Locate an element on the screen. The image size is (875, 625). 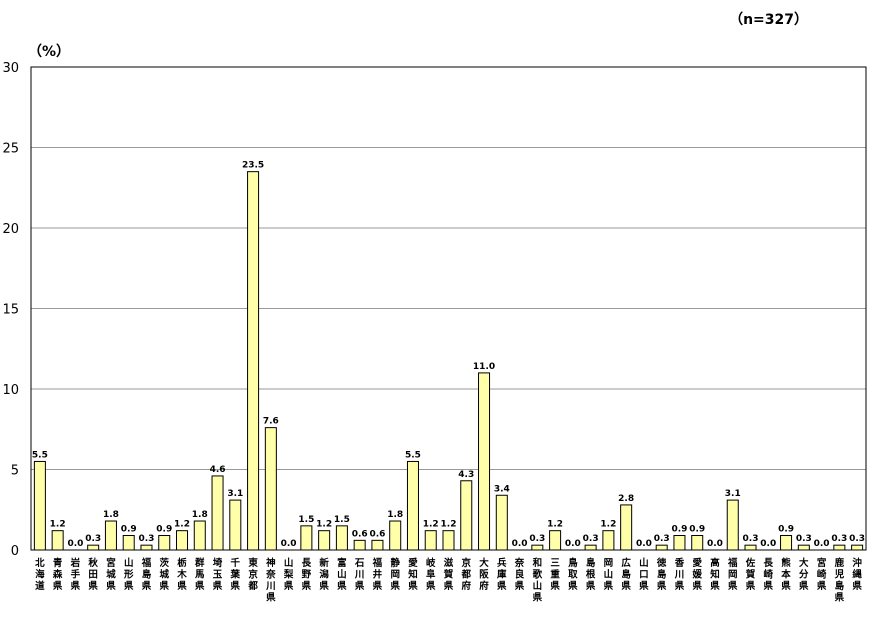
y-tick-label: 30 is located at coordinates (10, 68).